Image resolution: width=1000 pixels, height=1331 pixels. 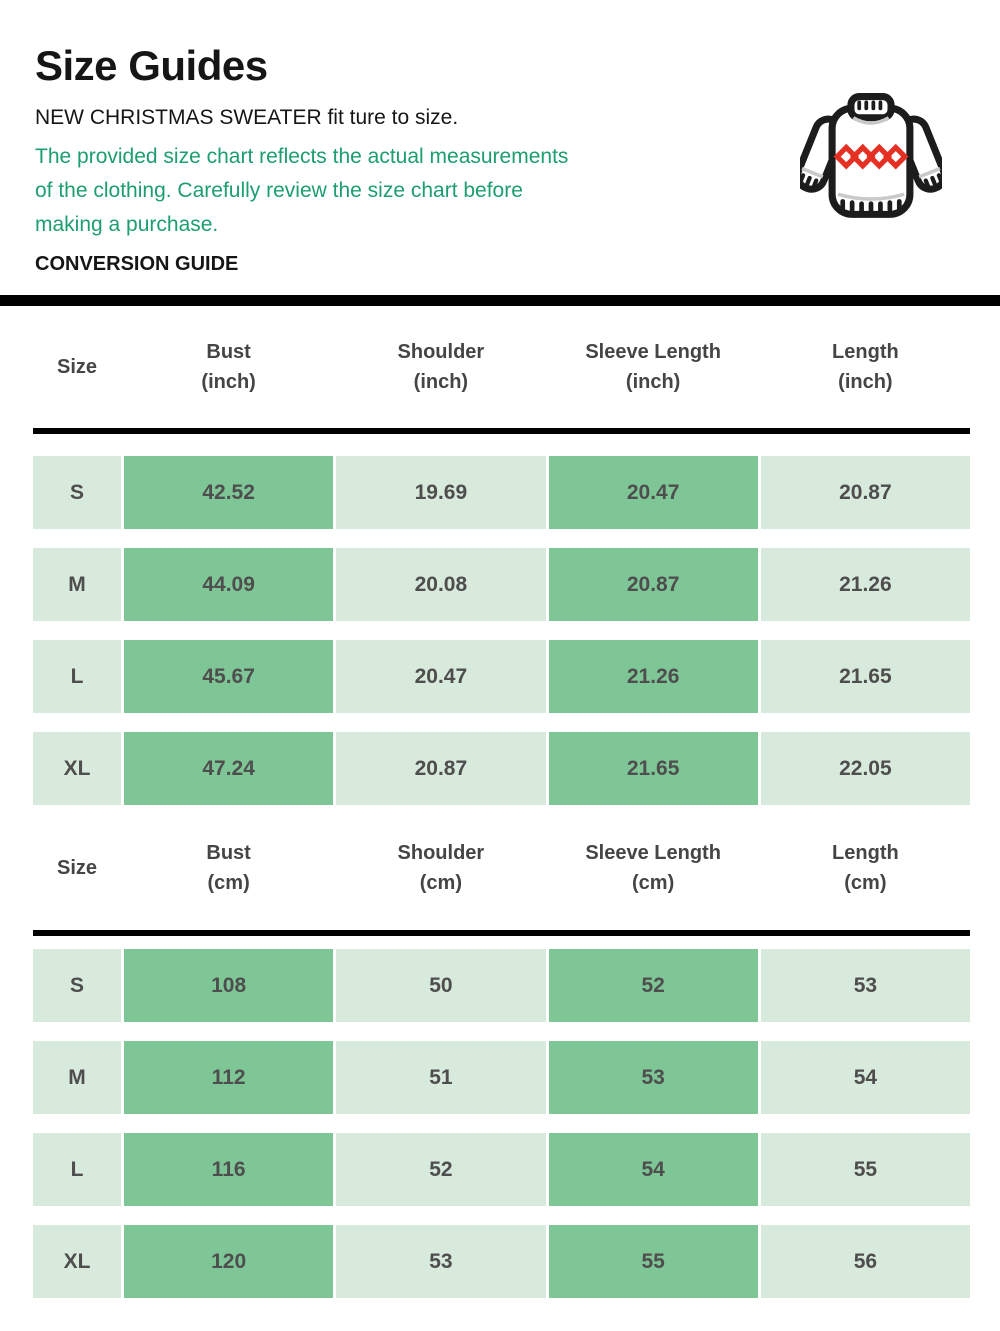 I want to click on bust-cell: 108, so click(x=229, y=985).